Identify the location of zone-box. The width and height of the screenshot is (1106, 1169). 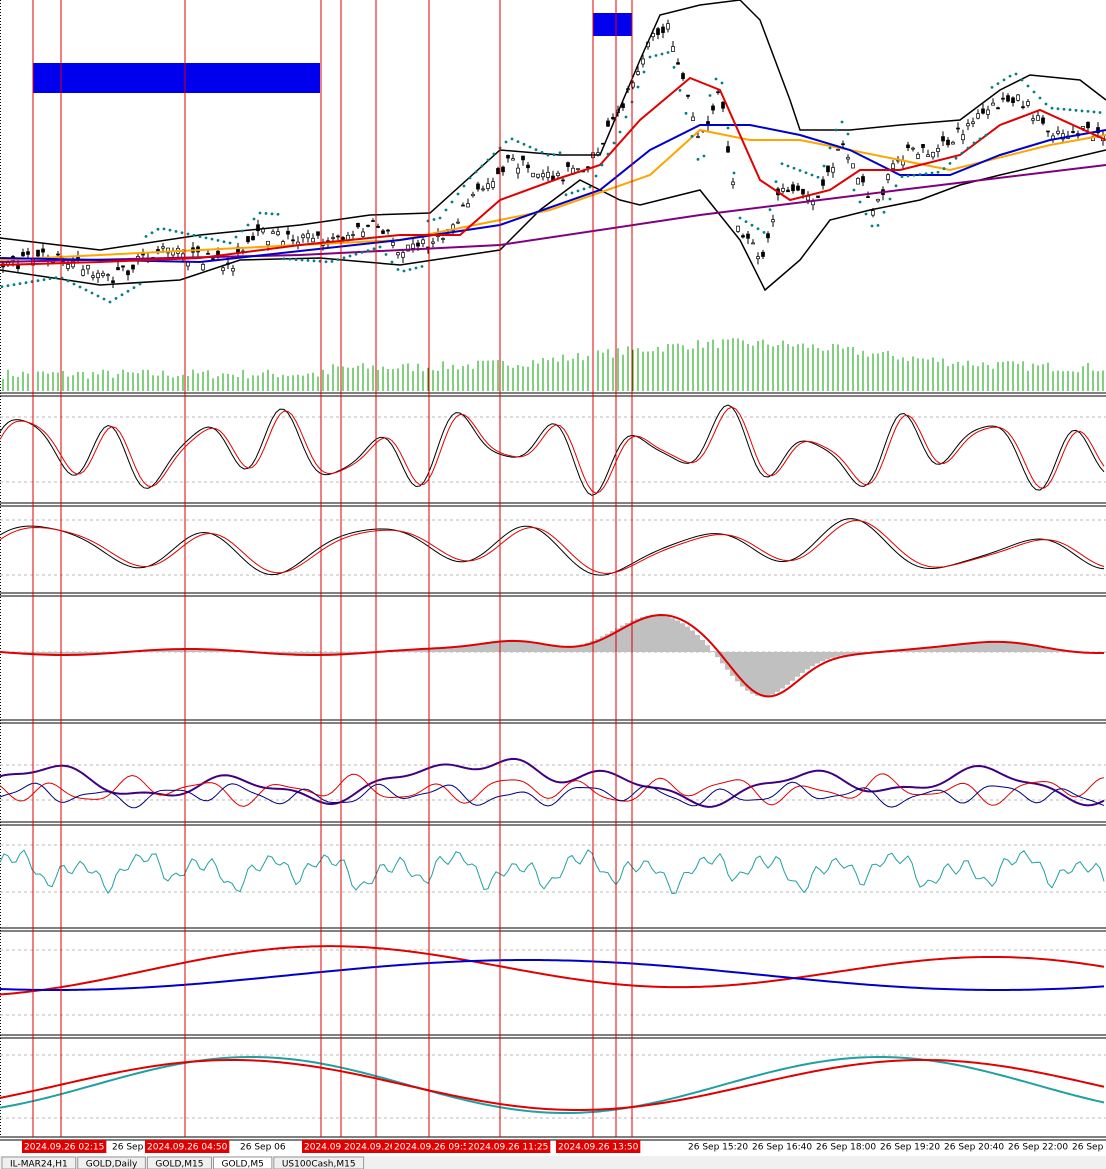
(612, 24).